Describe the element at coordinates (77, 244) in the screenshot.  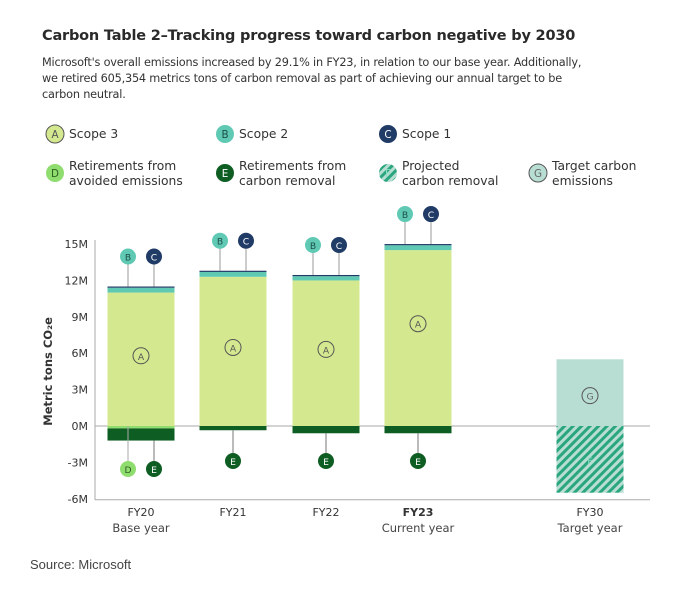
I see `y-tick-label: 15M` at that location.